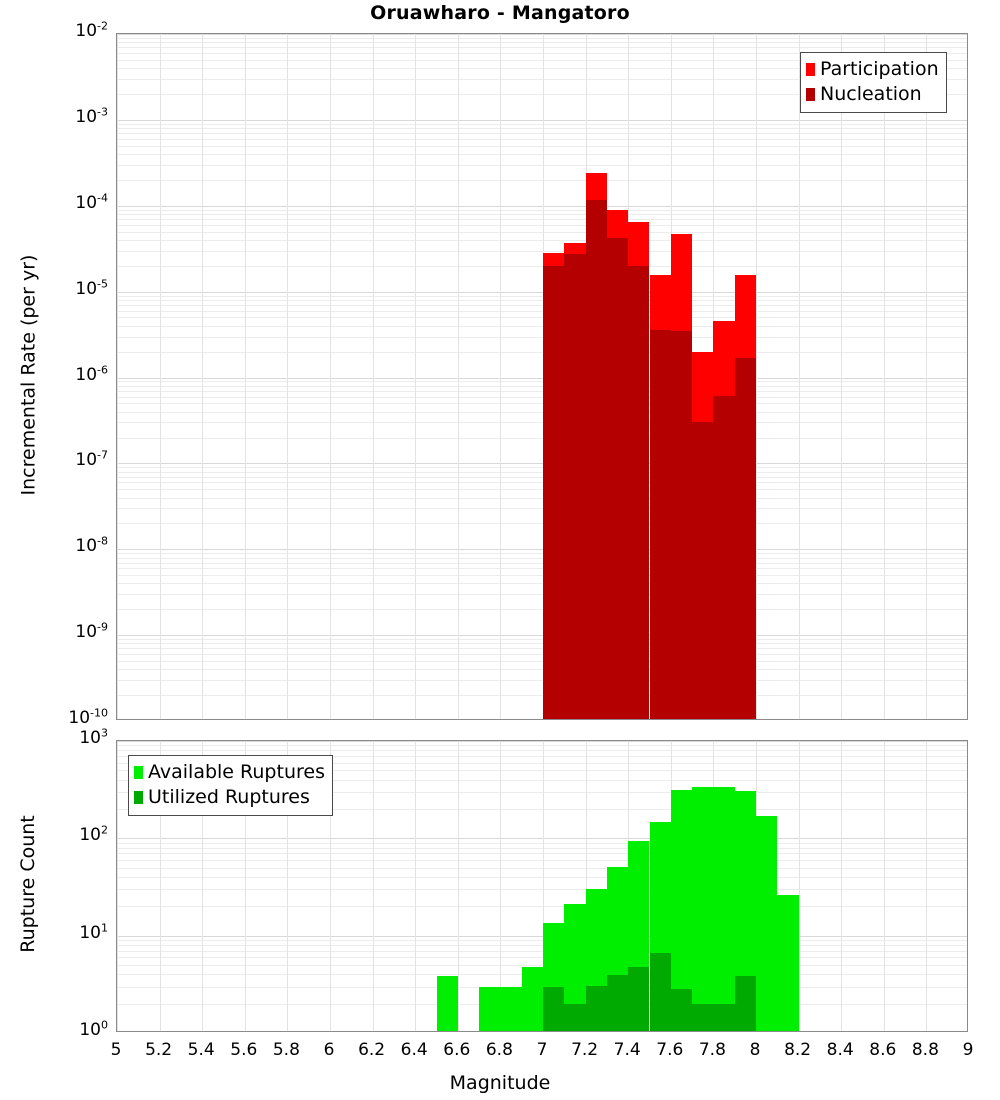  What do you see at coordinates (840, 1050) in the screenshot?
I see `x-tick-label: 8.4` at bounding box center [840, 1050].